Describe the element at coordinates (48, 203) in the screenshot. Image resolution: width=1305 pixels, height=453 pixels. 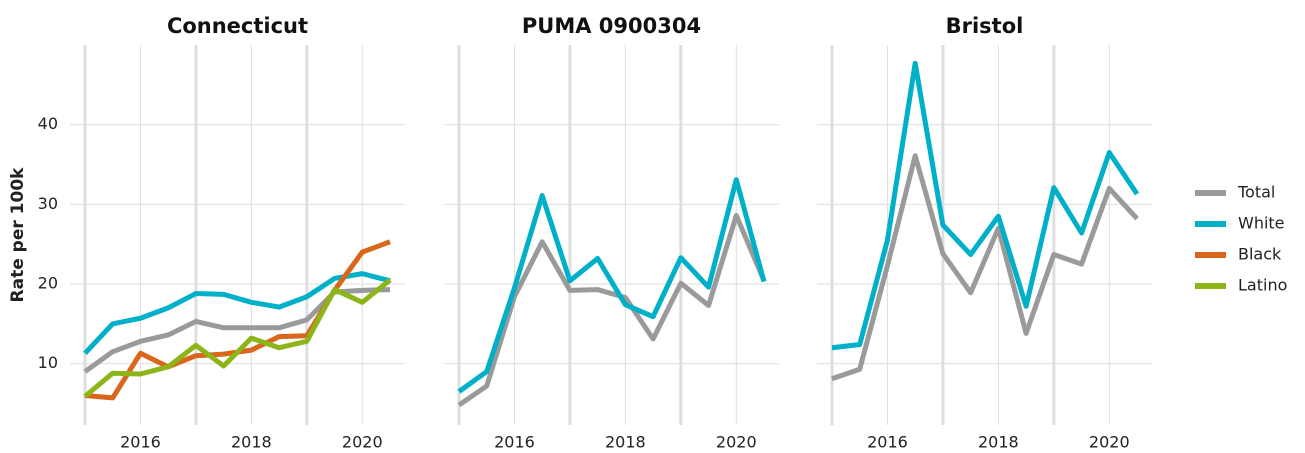
I see `y-tick-label: 30` at that location.